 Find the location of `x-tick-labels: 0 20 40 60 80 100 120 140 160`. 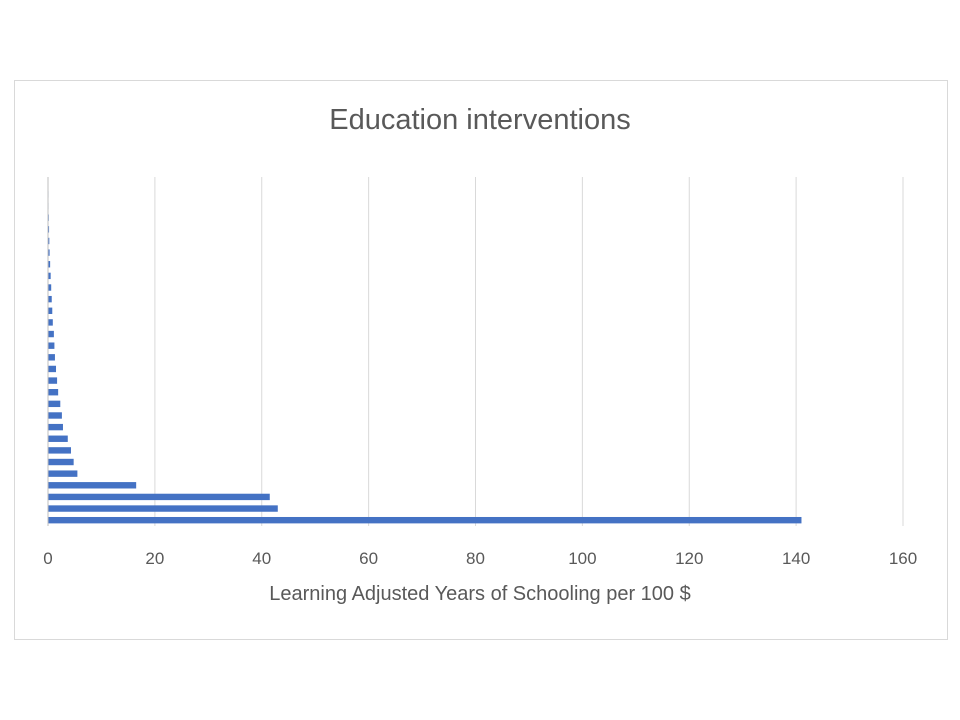

x-tick-labels: 0 20 40 60 80 100 120 140 160 is located at coordinates (480, 558).